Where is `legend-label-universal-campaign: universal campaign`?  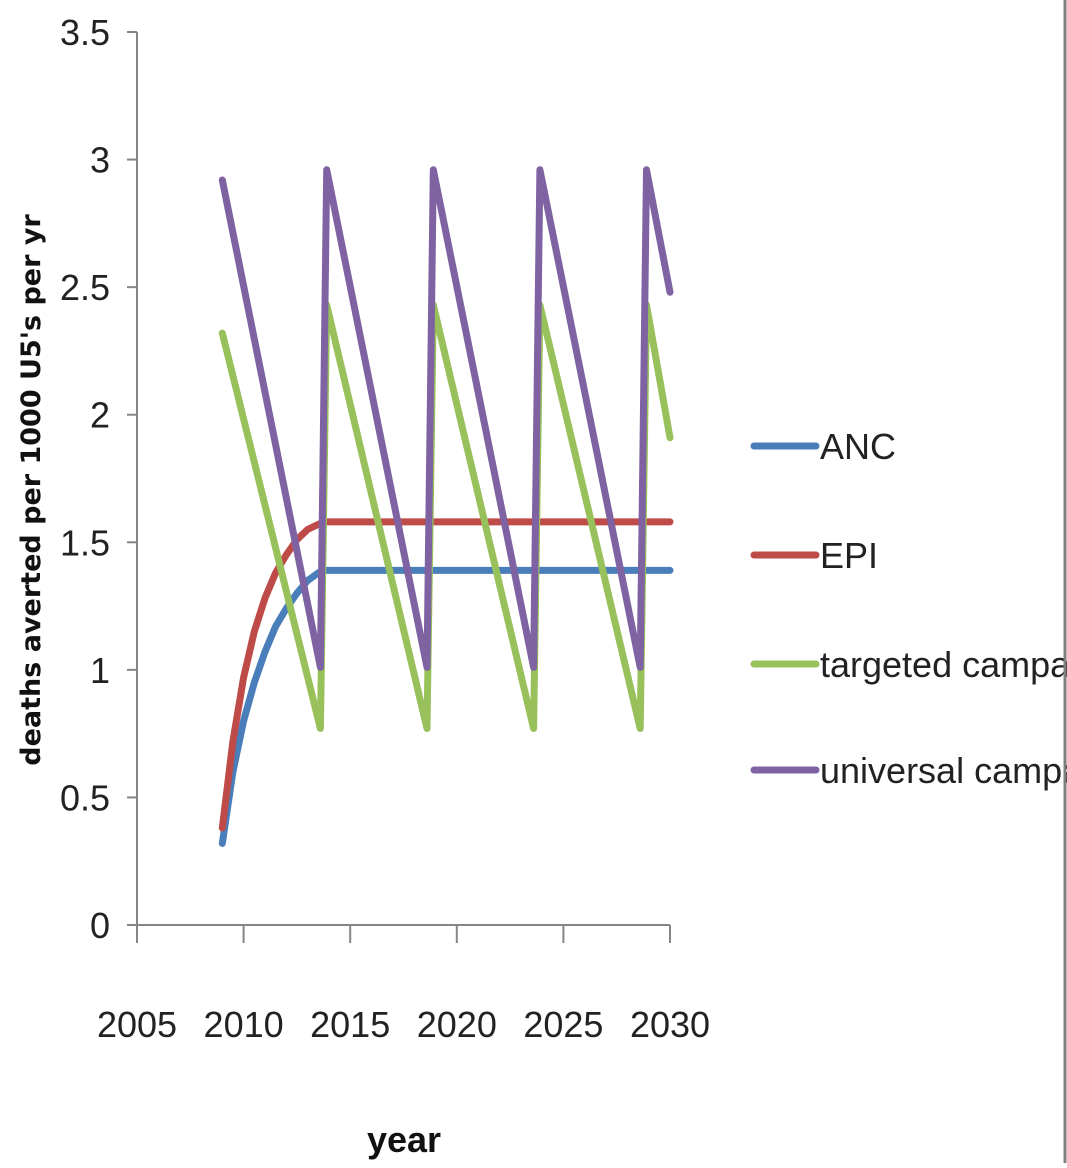 legend-label-universal-campaign: universal campaign is located at coordinates (943, 770).